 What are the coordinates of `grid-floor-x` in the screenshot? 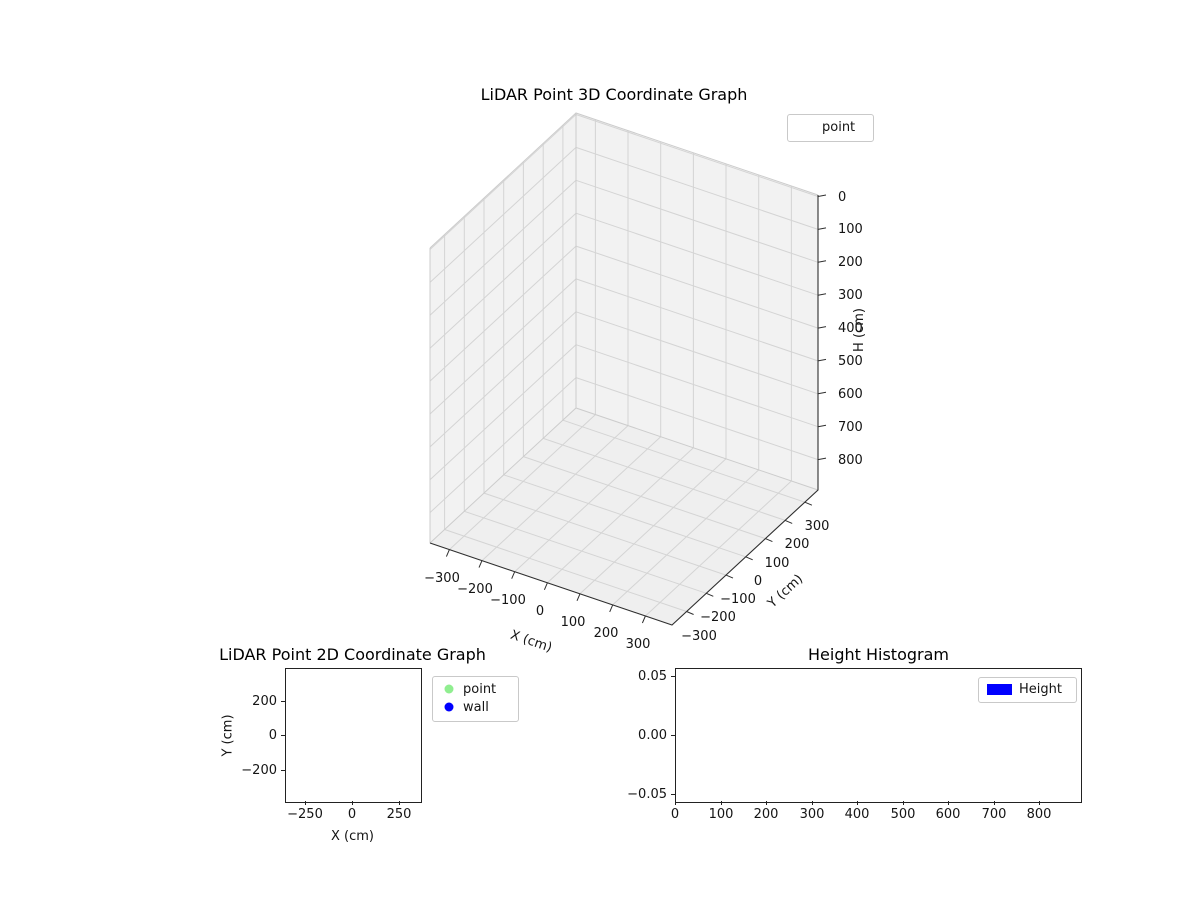 It's located at (620, 515).